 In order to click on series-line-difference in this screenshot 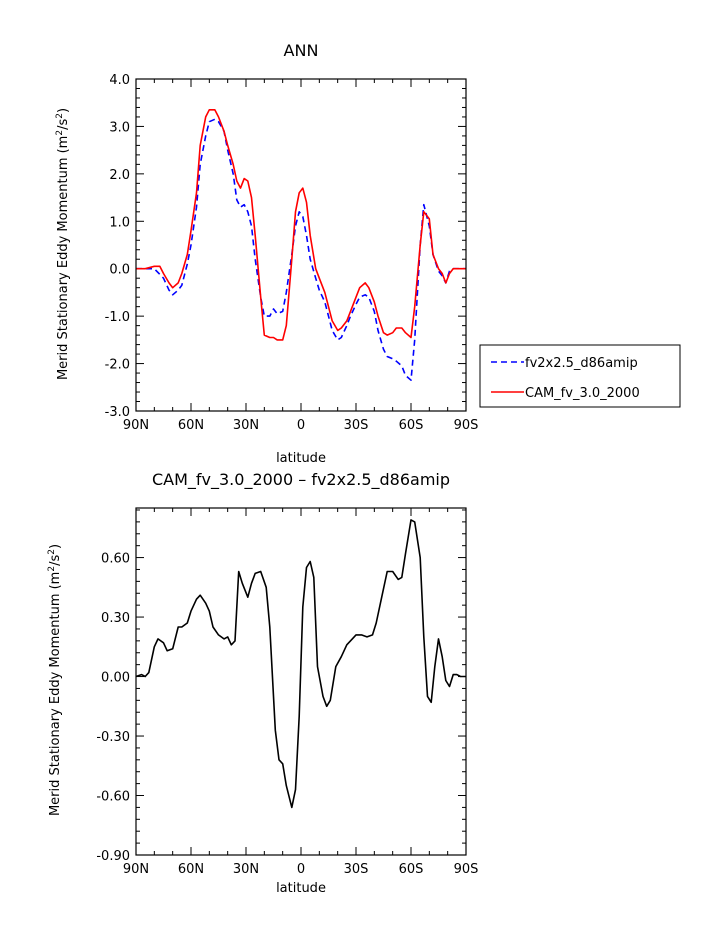, I will do `click(300, 664)`.